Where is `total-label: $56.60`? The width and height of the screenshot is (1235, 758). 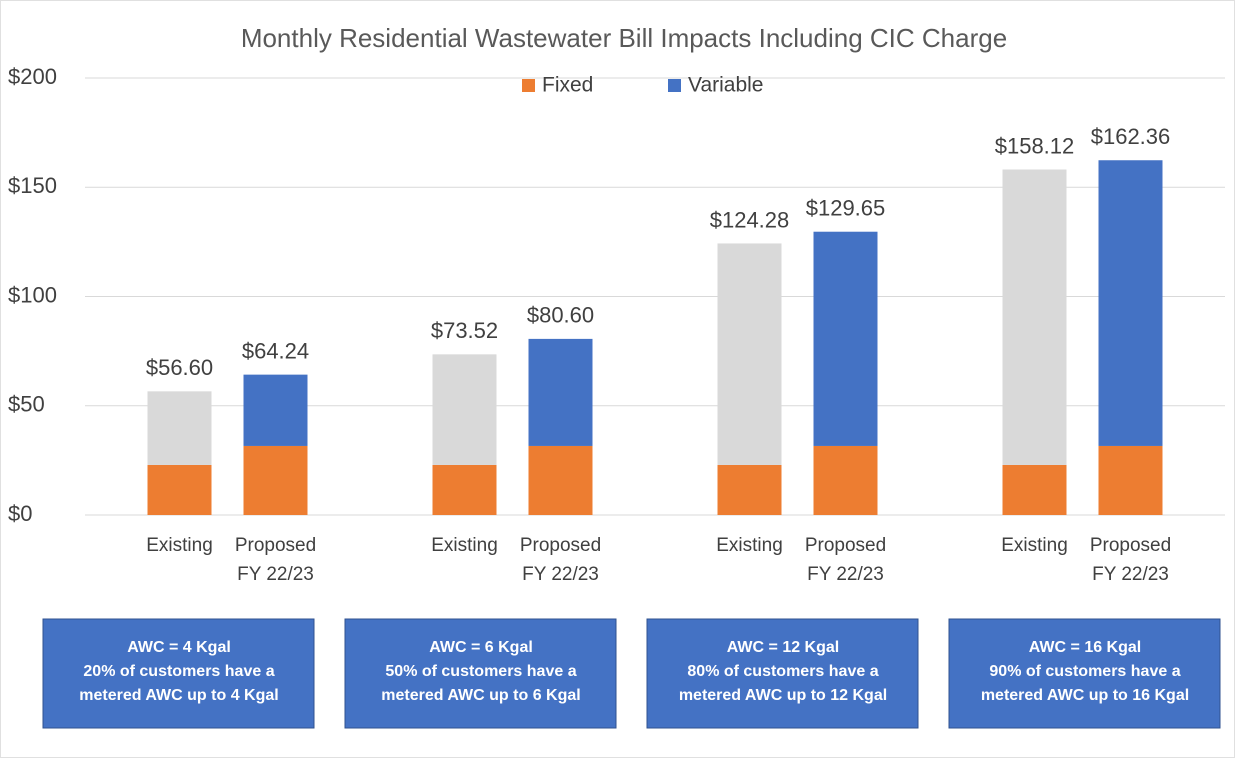 total-label: $56.60 is located at coordinates (179, 367).